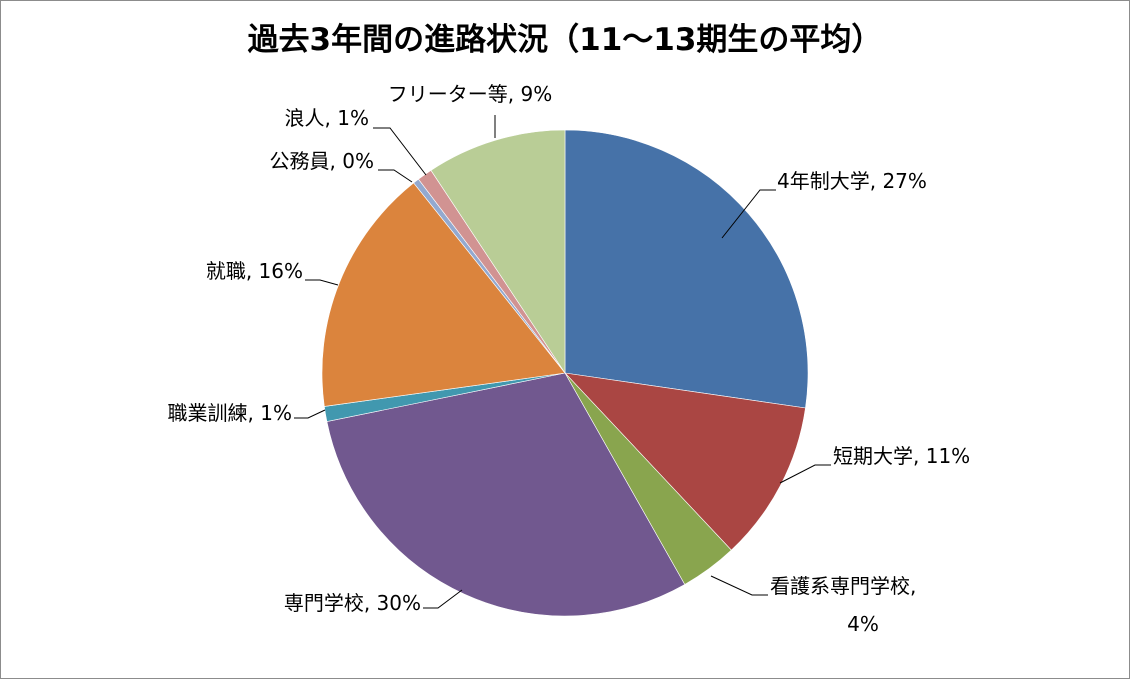  I want to click on slice-label-4: 専門学校, 30%, so click(352, 603).